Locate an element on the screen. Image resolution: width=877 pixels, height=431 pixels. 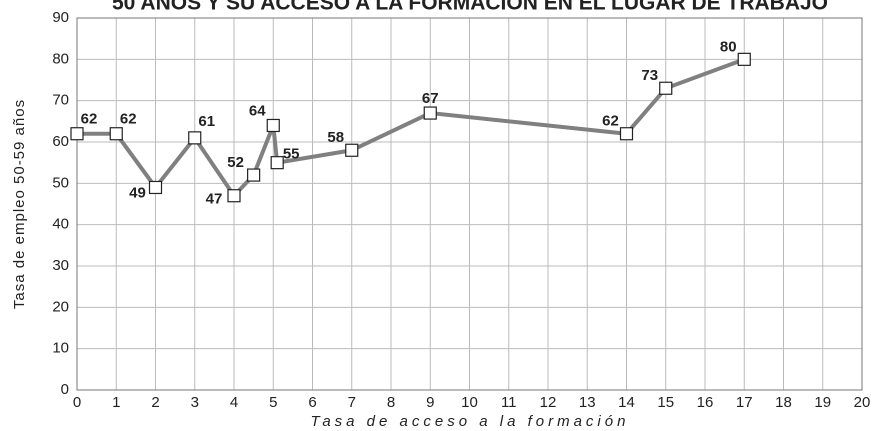
y-tick-label: 50 is located at coordinates (60, 182).